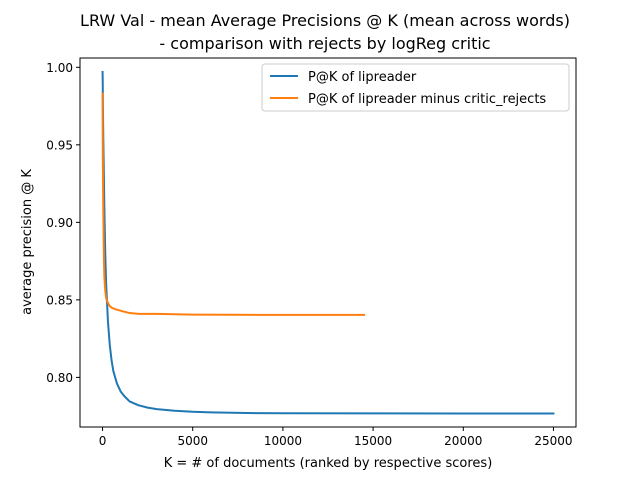 The width and height of the screenshot is (640, 480). I want to click on x-tick-label: 20000, so click(463, 441).